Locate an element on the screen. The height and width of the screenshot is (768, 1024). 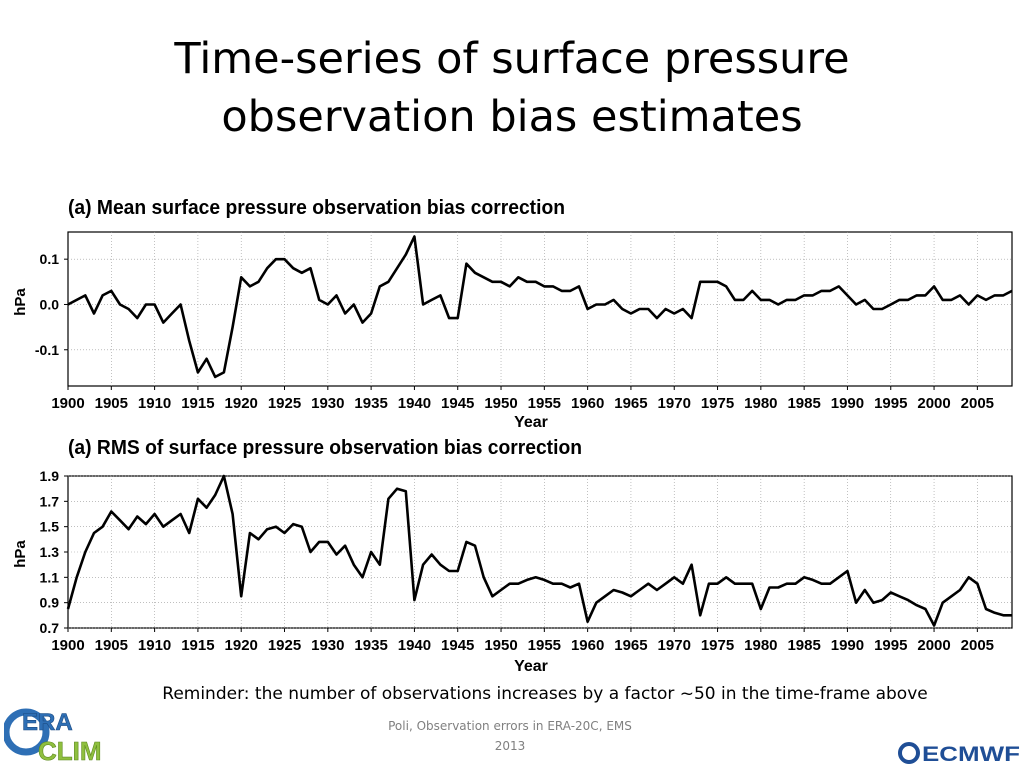
mean-bias-x-tick-label: 1925 is located at coordinates (284, 403).